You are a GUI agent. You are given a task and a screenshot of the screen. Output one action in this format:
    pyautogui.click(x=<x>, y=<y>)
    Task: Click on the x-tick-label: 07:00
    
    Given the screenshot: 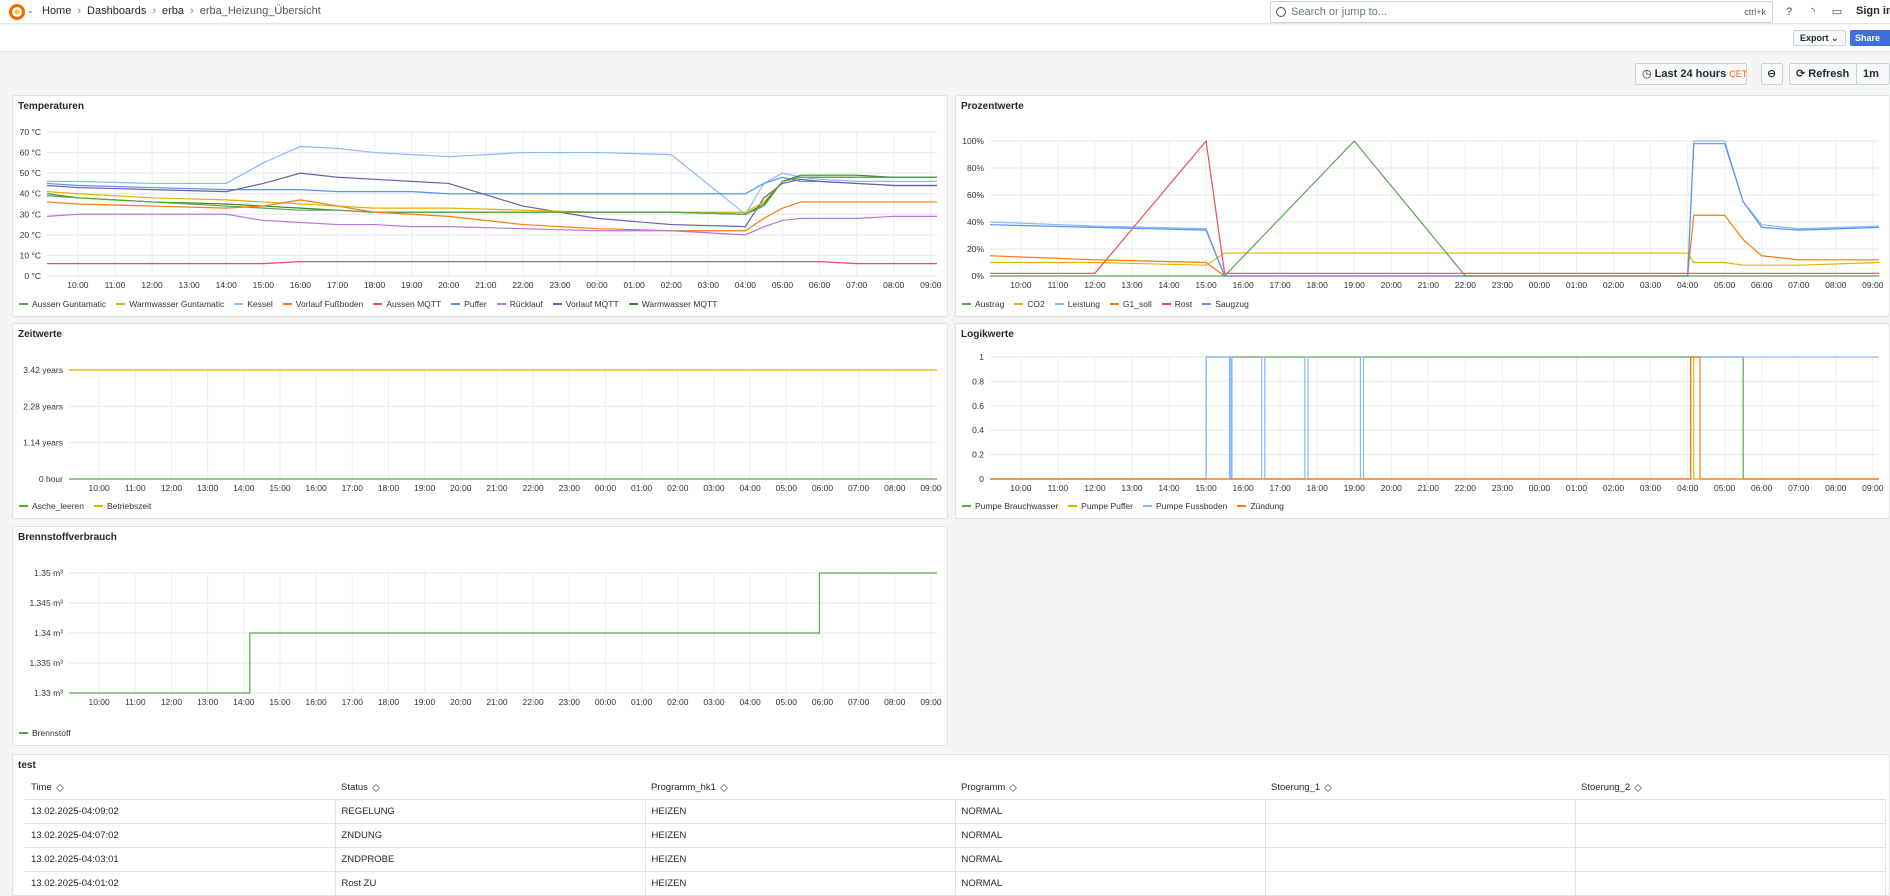 What is the action you would take?
    pyautogui.click(x=1799, y=285)
    